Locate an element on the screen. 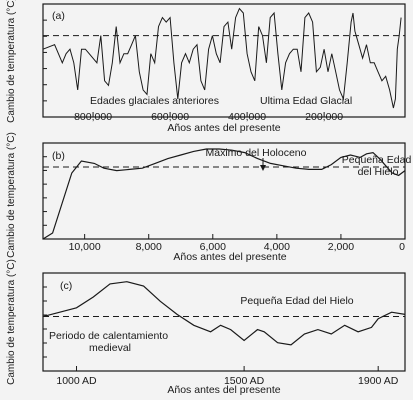 The height and width of the screenshot is (400, 413). panel-c-annotation-medieval-warm: Periodo de calentamiento medieval is located at coordinates (110, 342).